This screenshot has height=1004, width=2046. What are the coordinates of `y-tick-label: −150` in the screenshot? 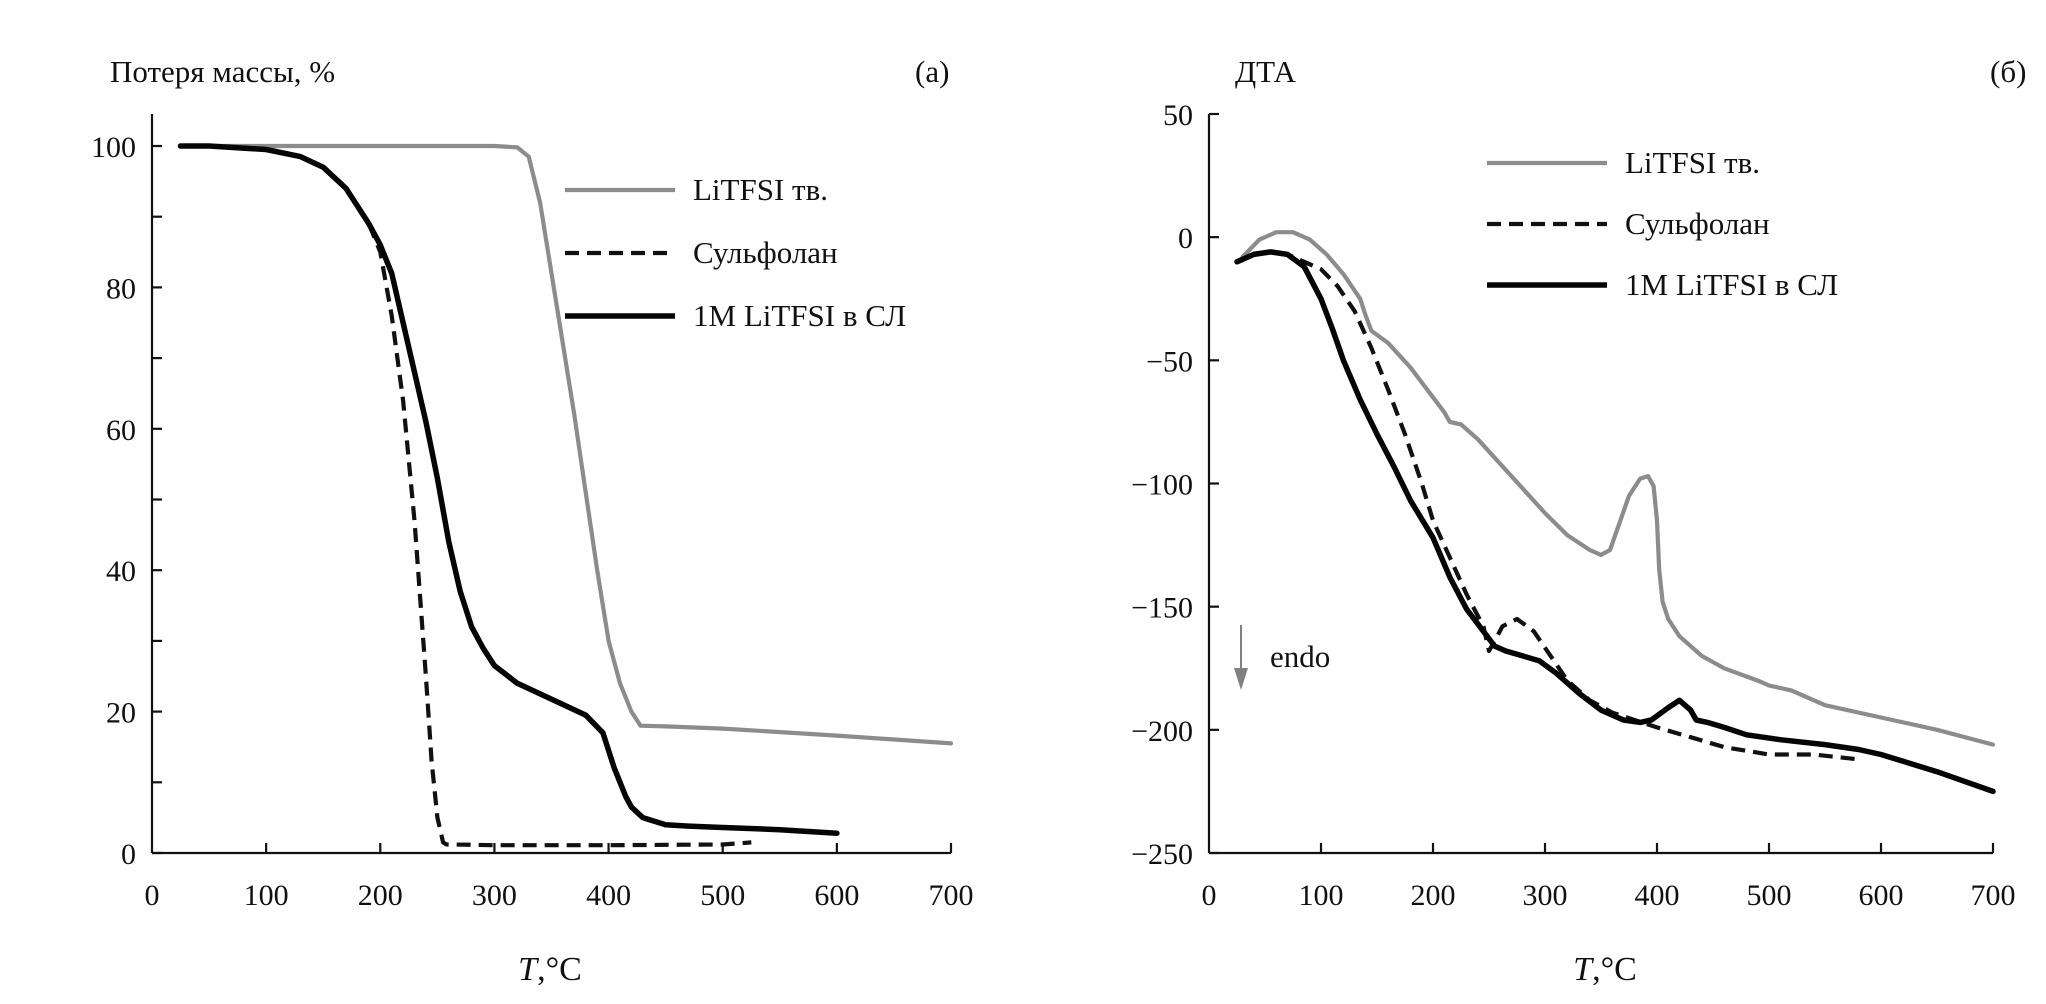 It's located at (1162, 608).